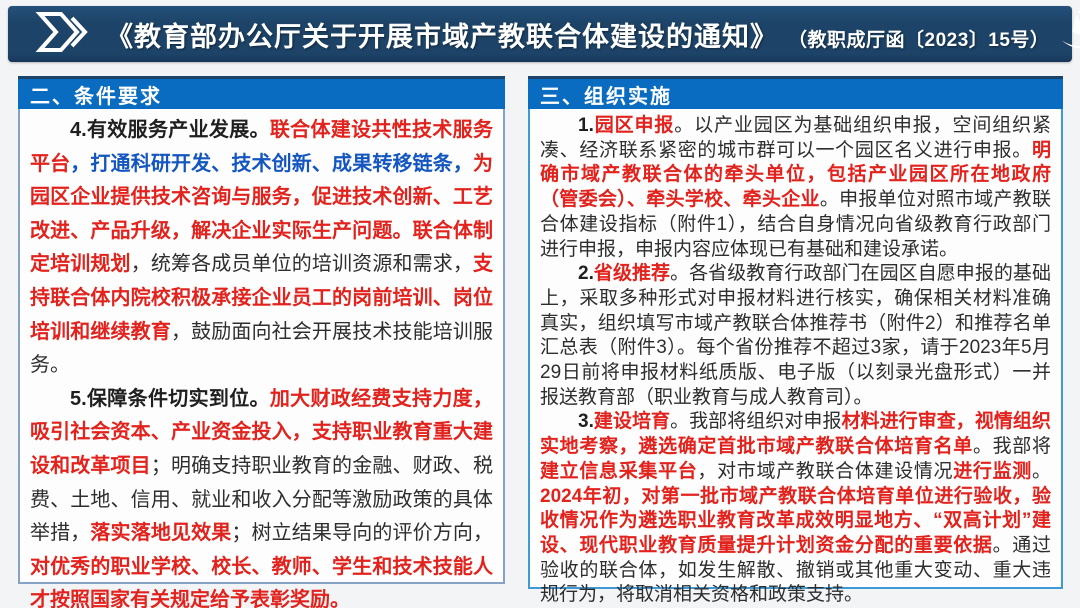 The width and height of the screenshot is (1080, 608). What do you see at coordinates (170, 398) in the screenshot?
I see `text-run: 5.保障条件切实到位。` at bounding box center [170, 398].